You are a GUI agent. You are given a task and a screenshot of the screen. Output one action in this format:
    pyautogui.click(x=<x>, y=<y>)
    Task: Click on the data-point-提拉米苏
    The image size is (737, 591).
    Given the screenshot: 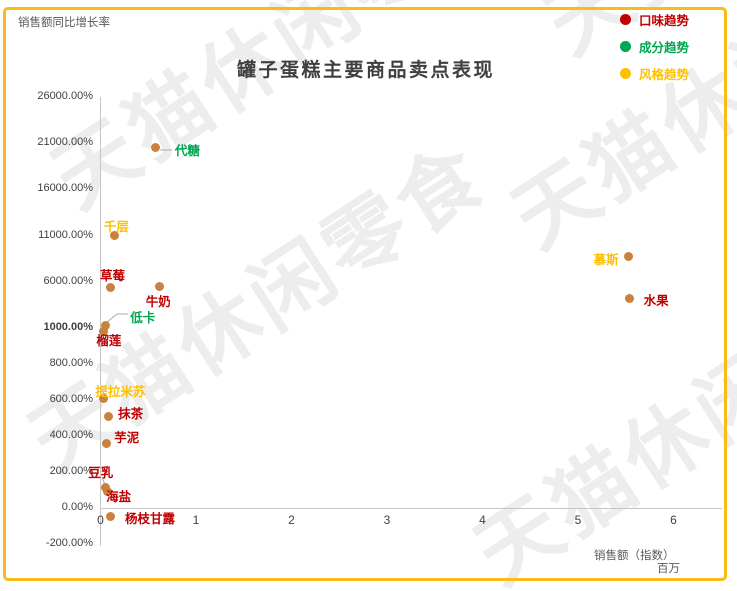 What is the action you would take?
    pyautogui.click(x=103, y=398)
    